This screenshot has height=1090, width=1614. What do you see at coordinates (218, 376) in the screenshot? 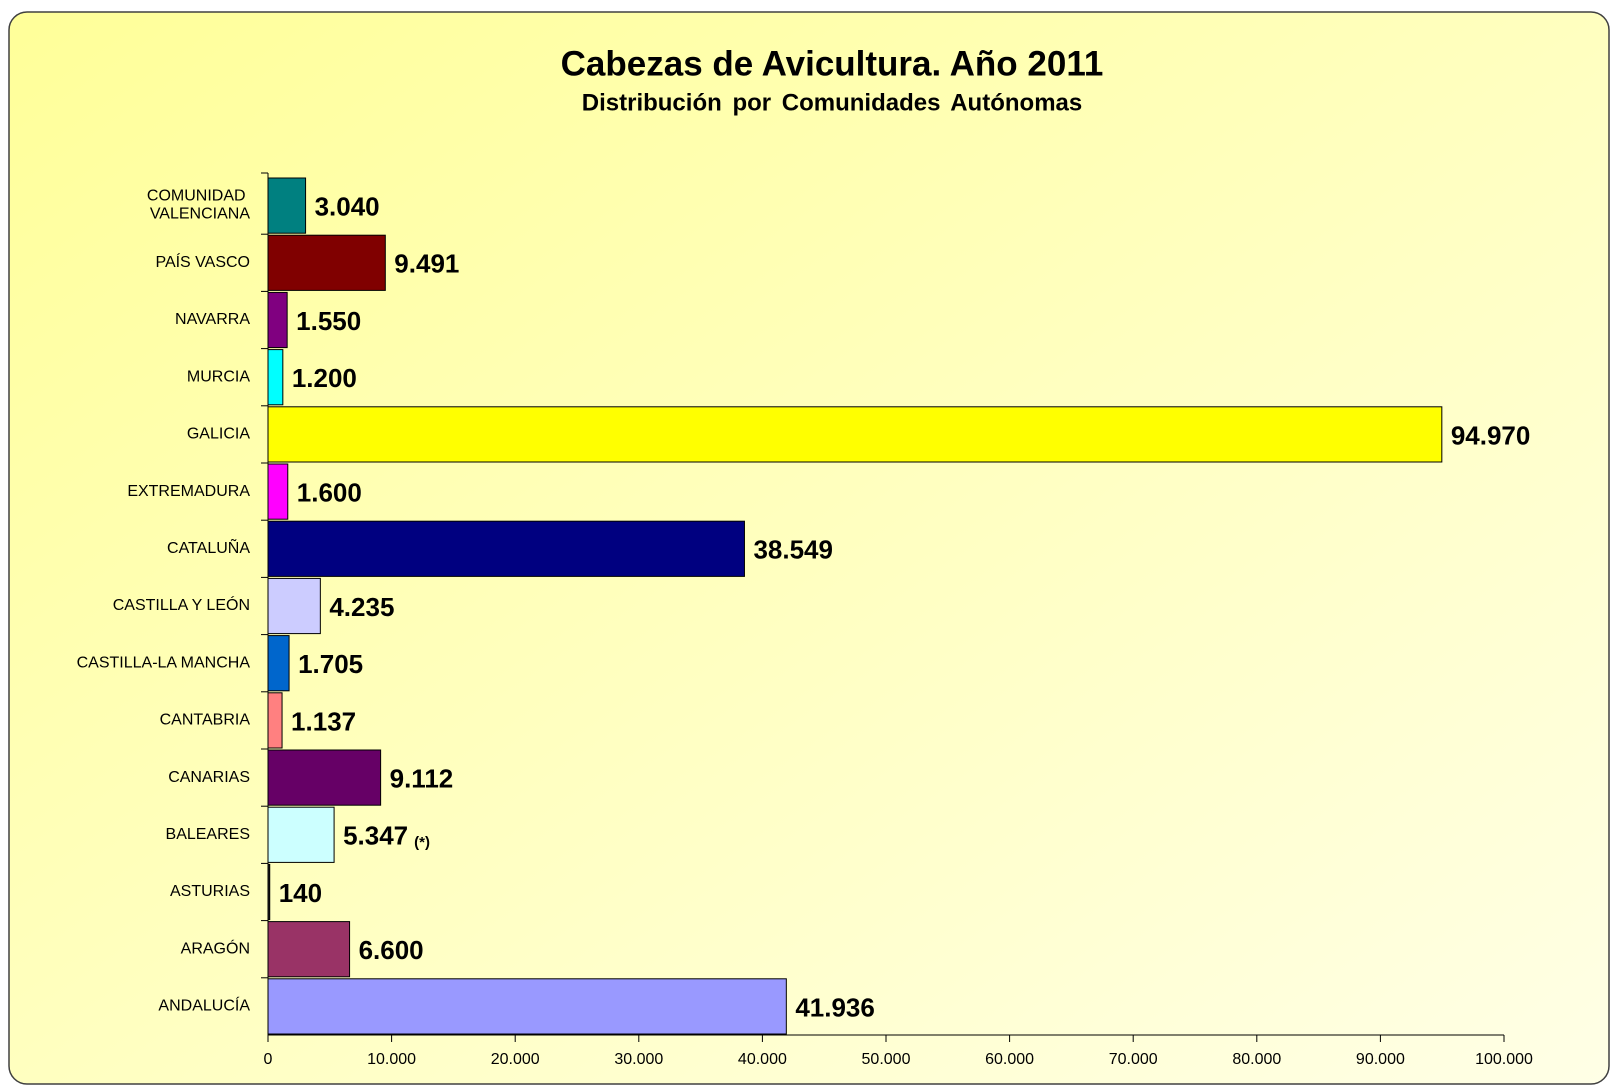
I see `y-tick-label: MURCIA` at bounding box center [218, 376].